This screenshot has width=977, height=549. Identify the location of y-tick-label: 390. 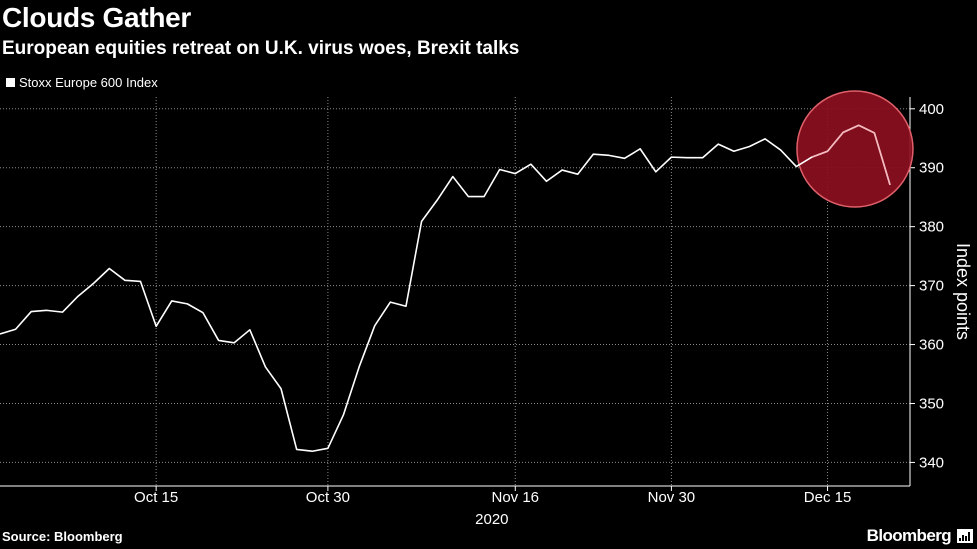
(931, 168).